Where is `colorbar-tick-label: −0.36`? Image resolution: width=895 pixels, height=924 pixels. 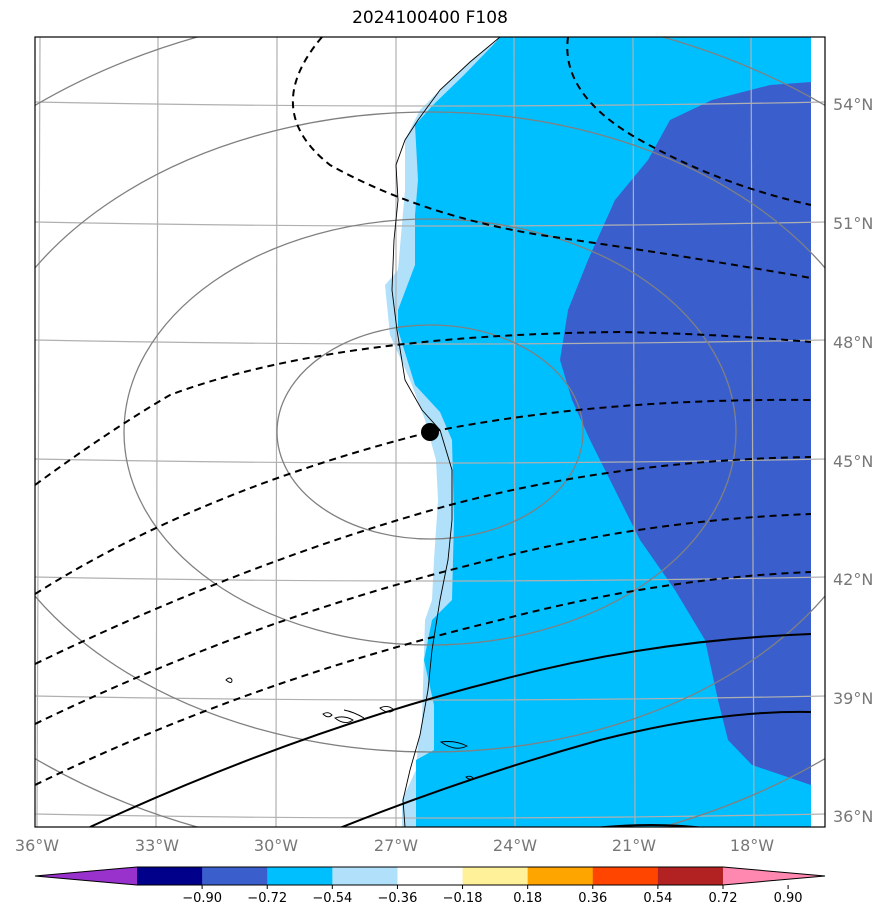 colorbar-tick-label: −0.36 is located at coordinates (398, 898).